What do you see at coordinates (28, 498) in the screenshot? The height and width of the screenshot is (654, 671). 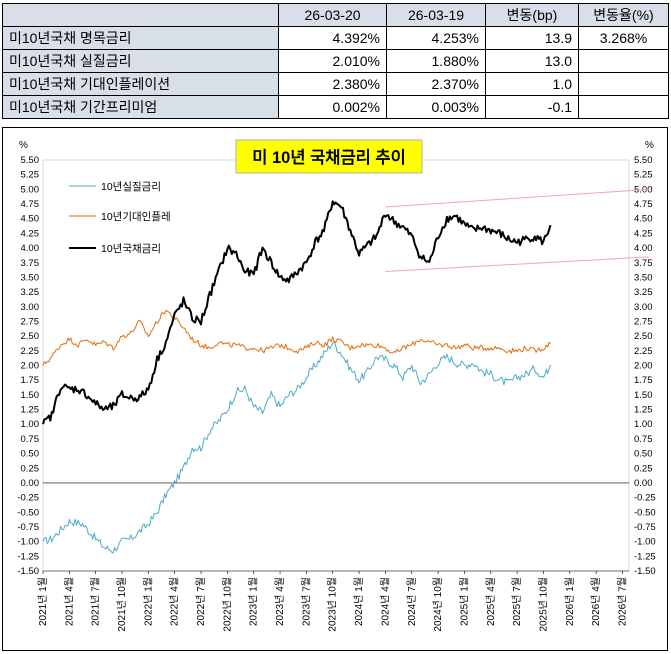 I see `y-tick-label-left: -0.25` at bounding box center [28, 498].